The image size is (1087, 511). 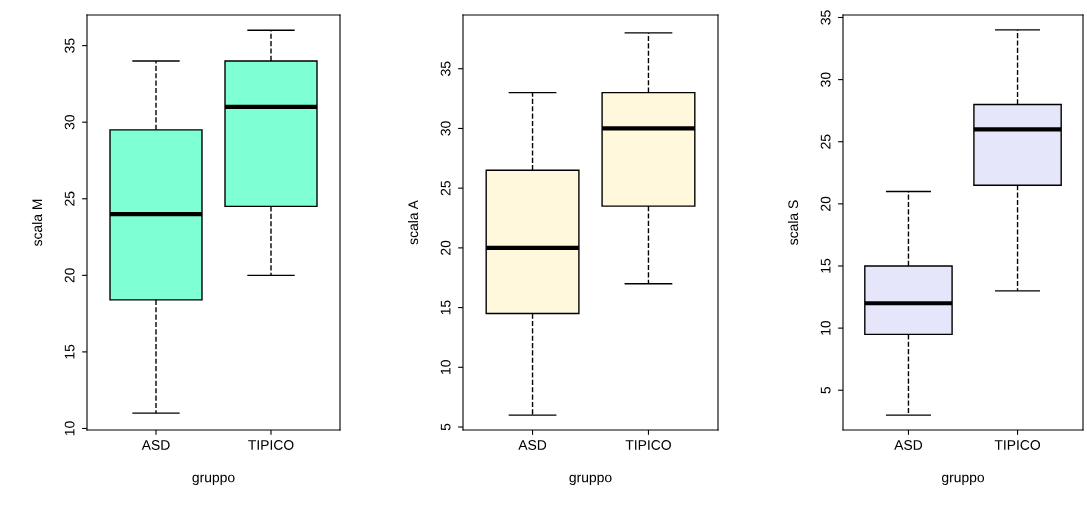 I want to click on y-axis-title: scala M, so click(x=37, y=223).